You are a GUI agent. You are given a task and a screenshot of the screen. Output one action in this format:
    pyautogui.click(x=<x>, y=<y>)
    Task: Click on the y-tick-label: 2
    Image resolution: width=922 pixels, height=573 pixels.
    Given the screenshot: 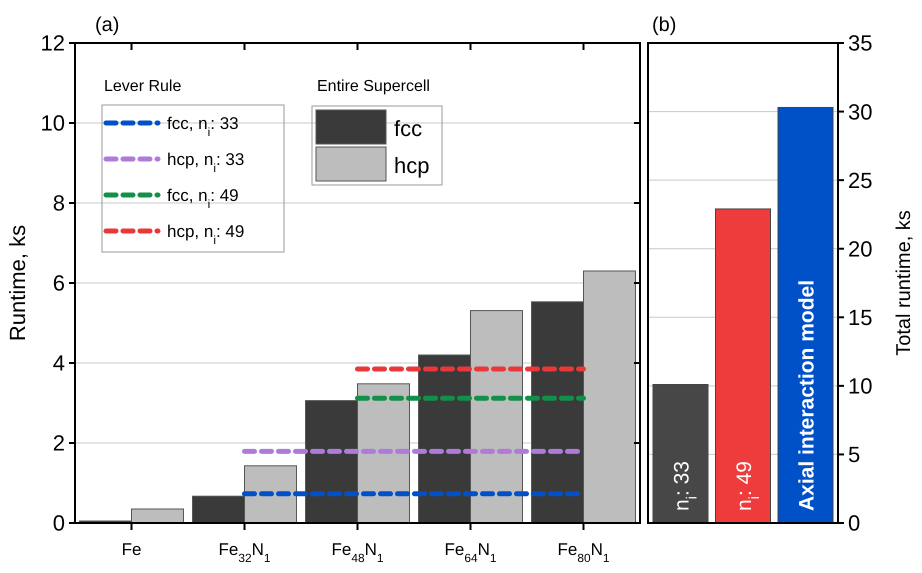 What is the action you would take?
    pyautogui.click(x=58, y=443)
    